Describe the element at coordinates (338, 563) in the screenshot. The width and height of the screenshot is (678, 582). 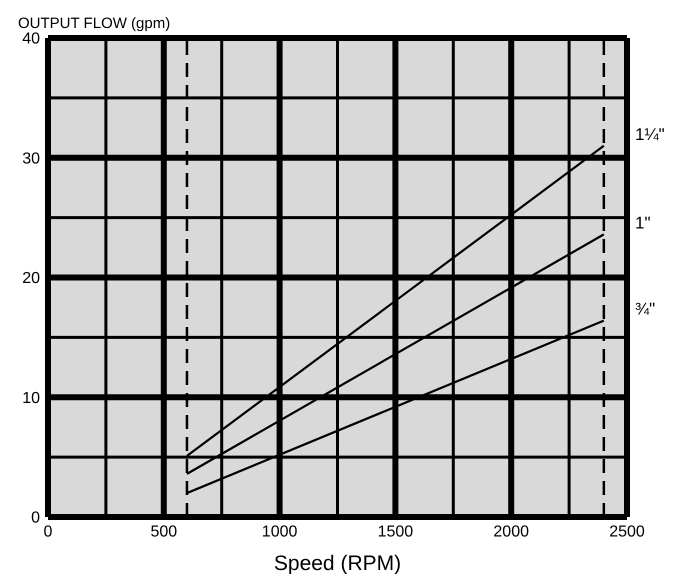
I see `x-axis-title: Speed (RPM)` at that location.